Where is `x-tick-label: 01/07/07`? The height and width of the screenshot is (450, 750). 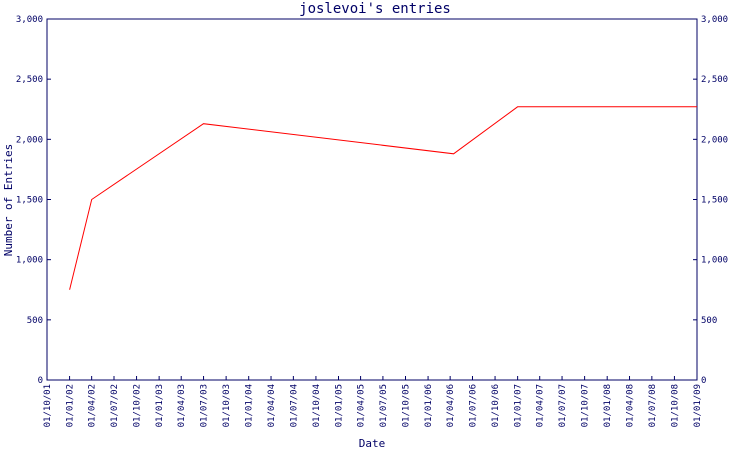
x-tick-label: 01/07/07 is located at coordinates (563, 405).